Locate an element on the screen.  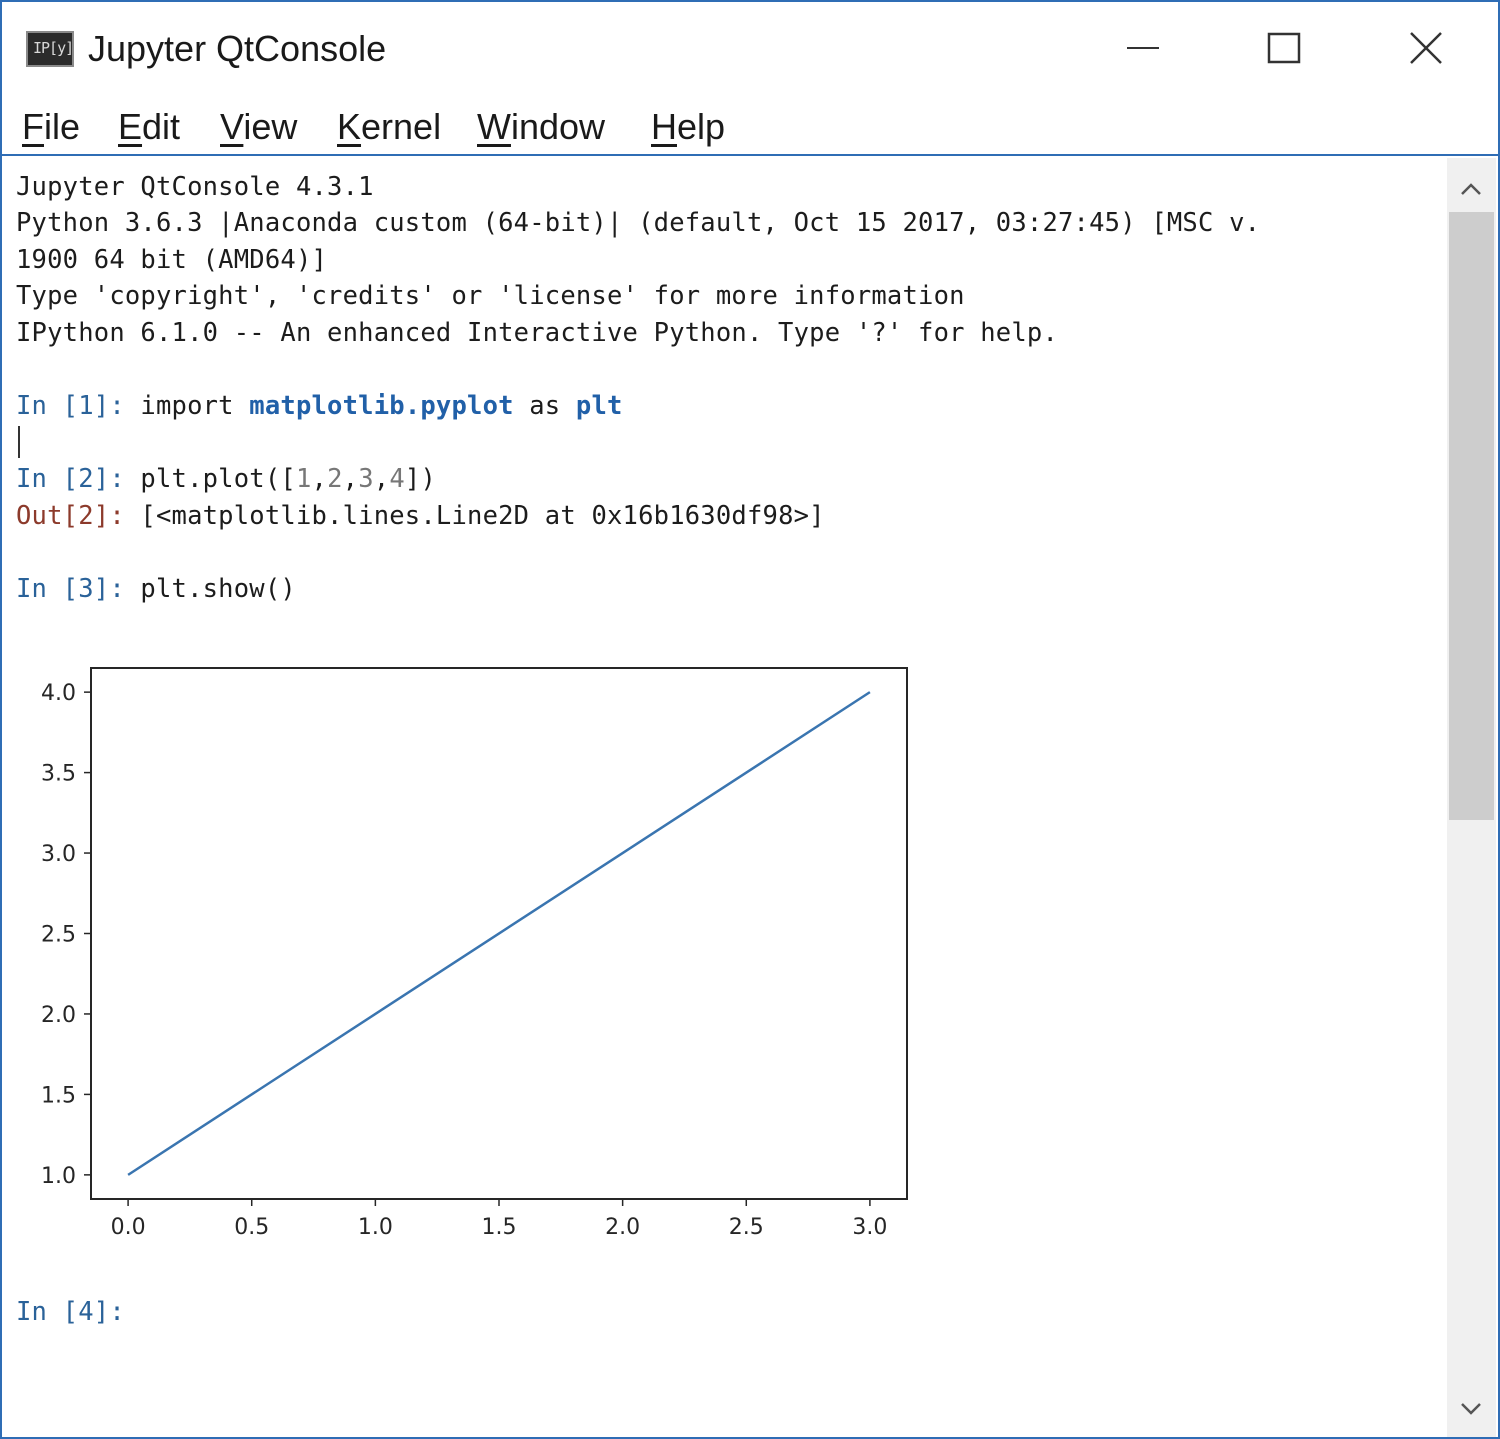
scroll-down-button is located at coordinates (1471, 1409).